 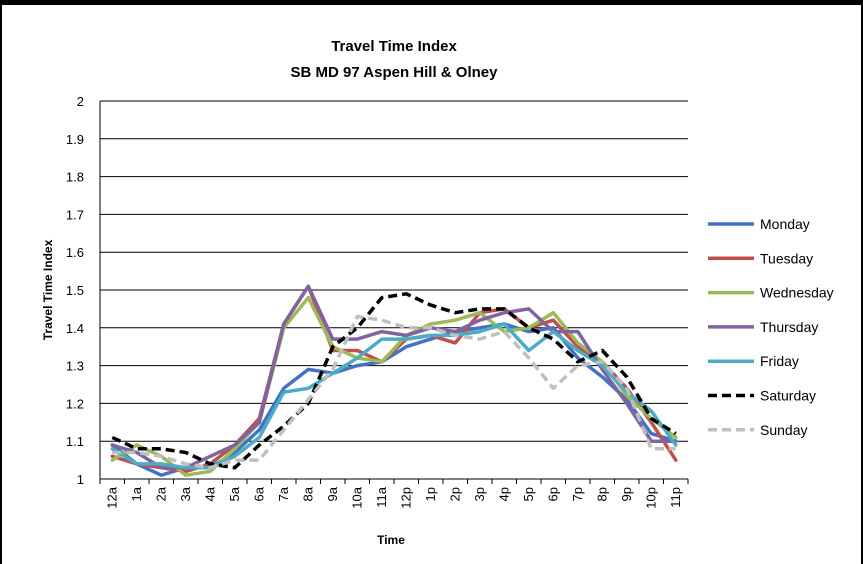 I want to click on x-tick-label: 5p, so click(x=528, y=494).